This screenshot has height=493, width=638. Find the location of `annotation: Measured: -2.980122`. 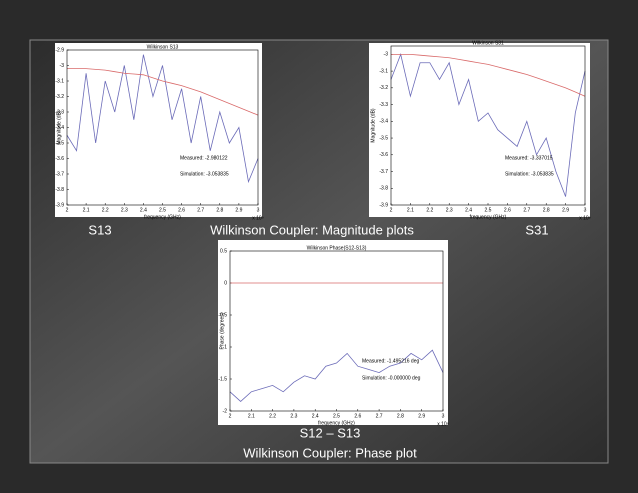

annotation: Measured: -2.980122 is located at coordinates (204, 158).